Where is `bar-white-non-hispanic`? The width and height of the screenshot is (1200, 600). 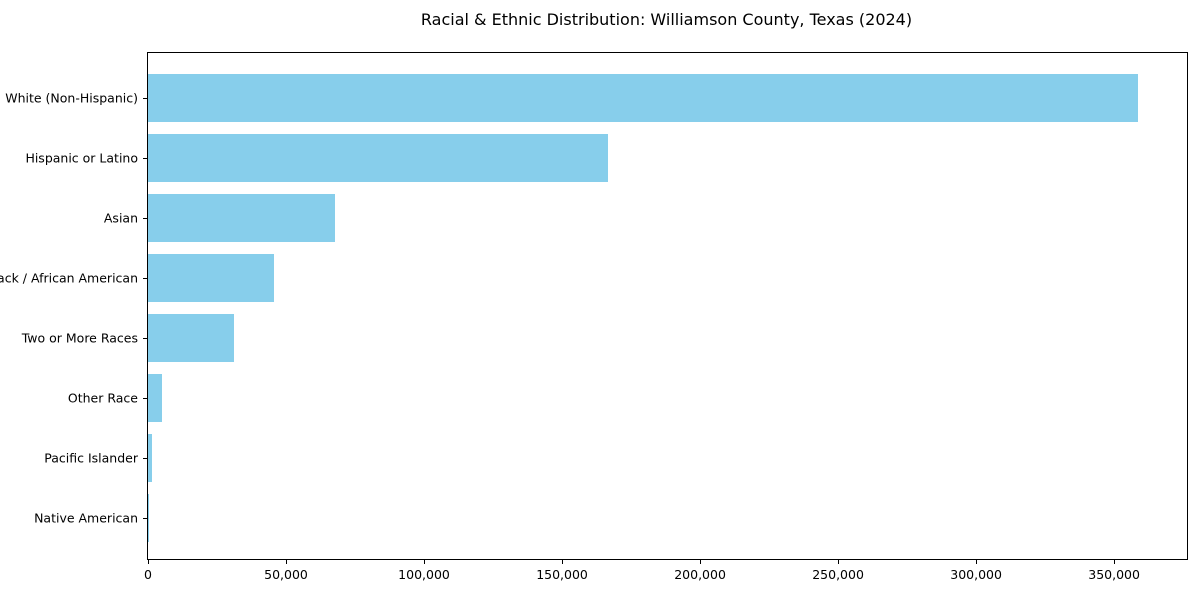 bar-white-non-hispanic is located at coordinates (643, 98).